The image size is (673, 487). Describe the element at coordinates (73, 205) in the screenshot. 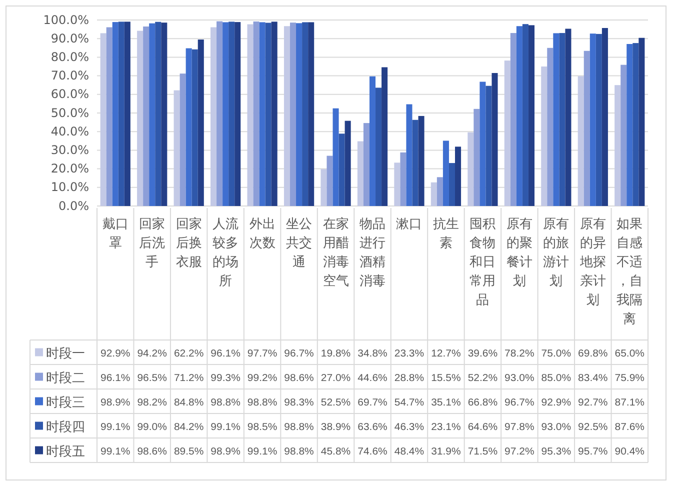

I see `y-tick-label: 0.0%` at that location.